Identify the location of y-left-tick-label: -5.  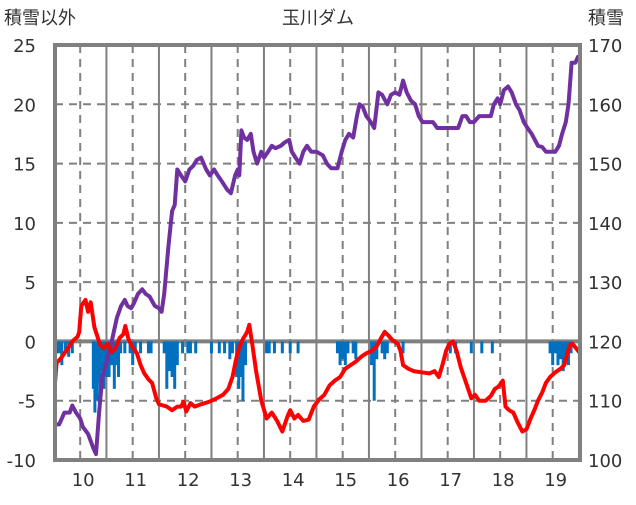
(27, 402).